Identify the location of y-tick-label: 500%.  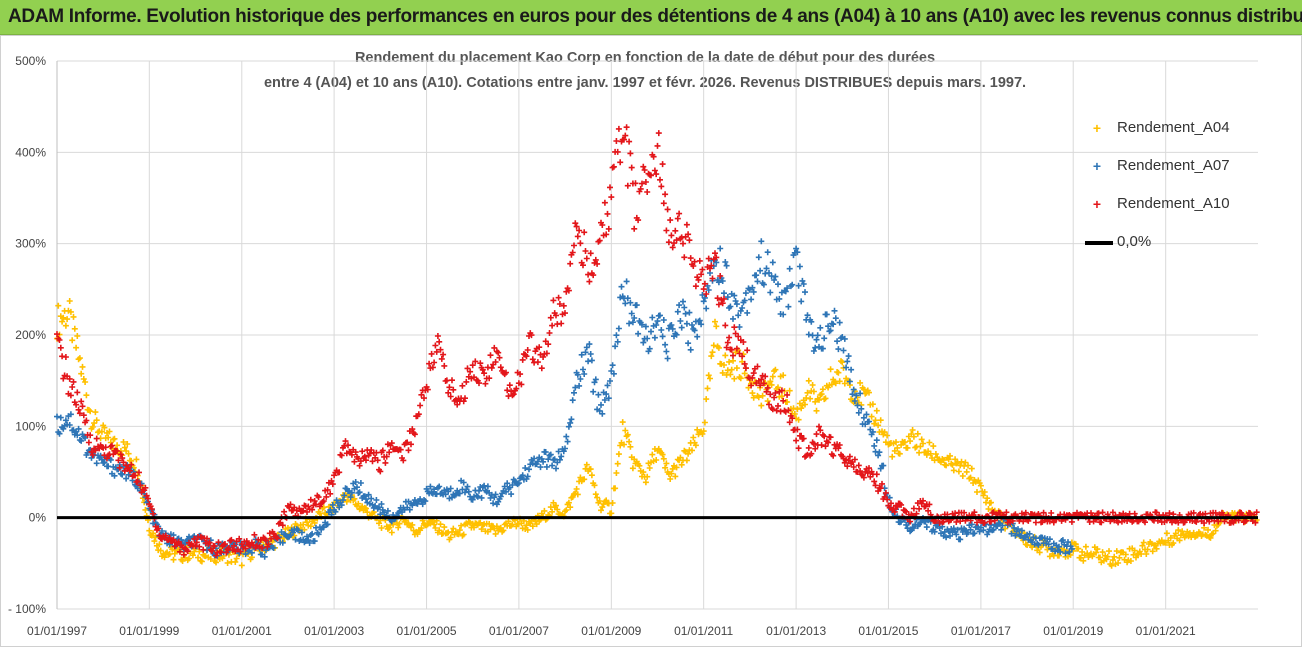
(30, 61).